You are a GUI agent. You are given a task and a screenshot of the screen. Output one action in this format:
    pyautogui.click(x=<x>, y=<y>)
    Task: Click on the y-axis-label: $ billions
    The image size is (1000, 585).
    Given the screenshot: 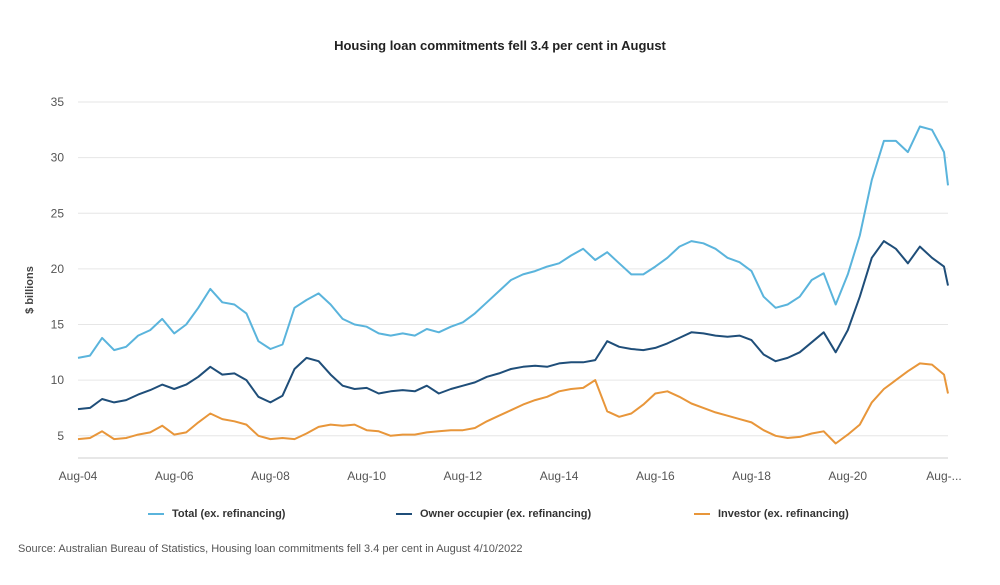 What is the action you would take?
    pyautogui.click(x=30, y=290)
    